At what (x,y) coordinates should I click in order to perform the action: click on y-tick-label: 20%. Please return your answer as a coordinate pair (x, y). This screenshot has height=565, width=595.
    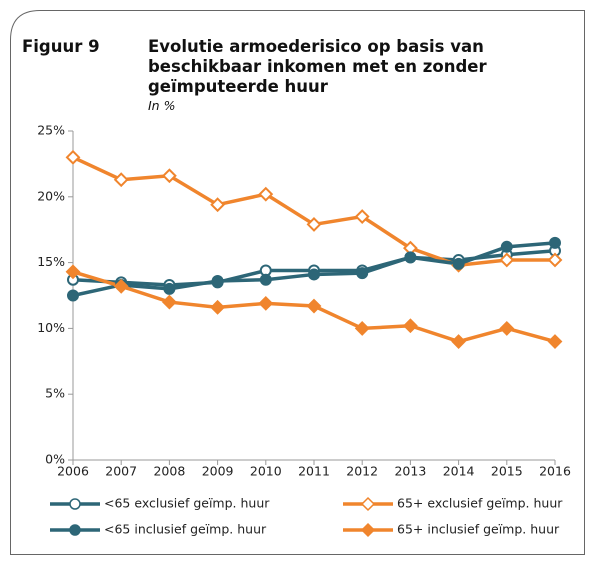
    Looking at the image, I should click on (51, 195).